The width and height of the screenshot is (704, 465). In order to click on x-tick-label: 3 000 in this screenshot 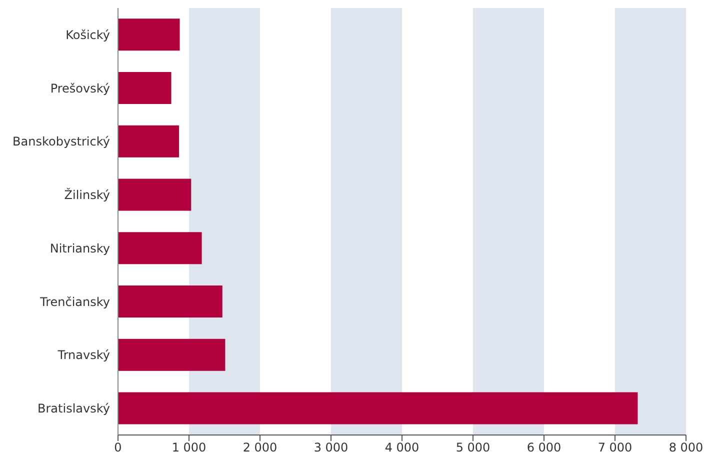, I will do `click(331, 447)`.